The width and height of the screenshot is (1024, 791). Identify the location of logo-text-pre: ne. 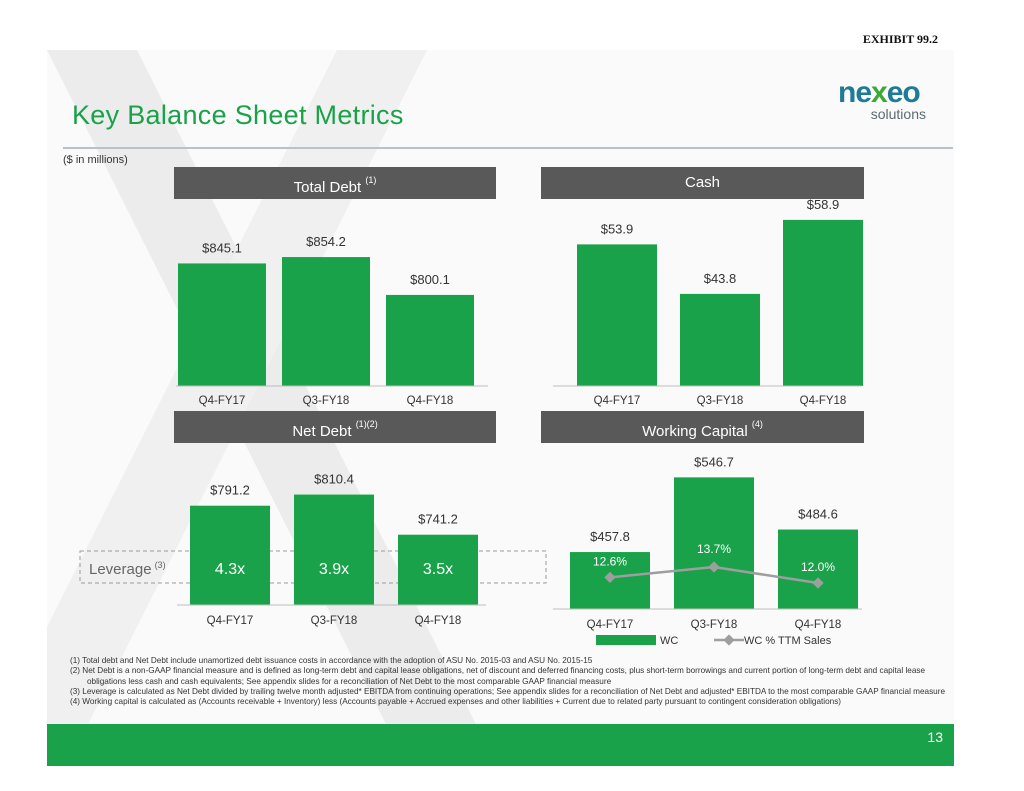
(855, 92).